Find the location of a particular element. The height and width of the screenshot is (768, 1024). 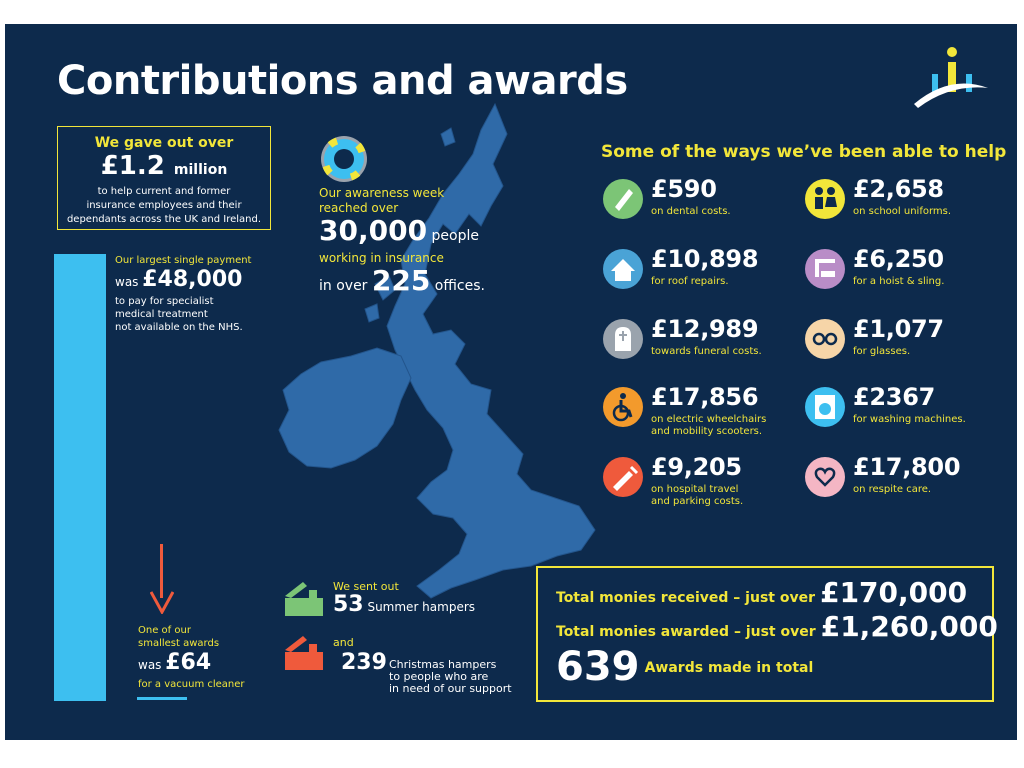

smallest-line-2: smallest awards is located at coordinates (179, 643).